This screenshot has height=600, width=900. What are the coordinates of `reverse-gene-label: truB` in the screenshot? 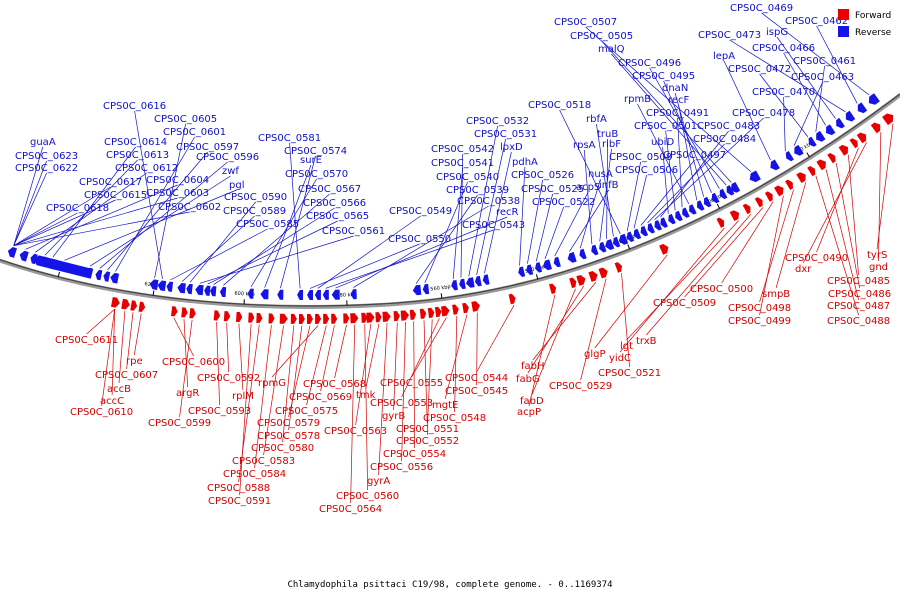 It's located at (607, 134).